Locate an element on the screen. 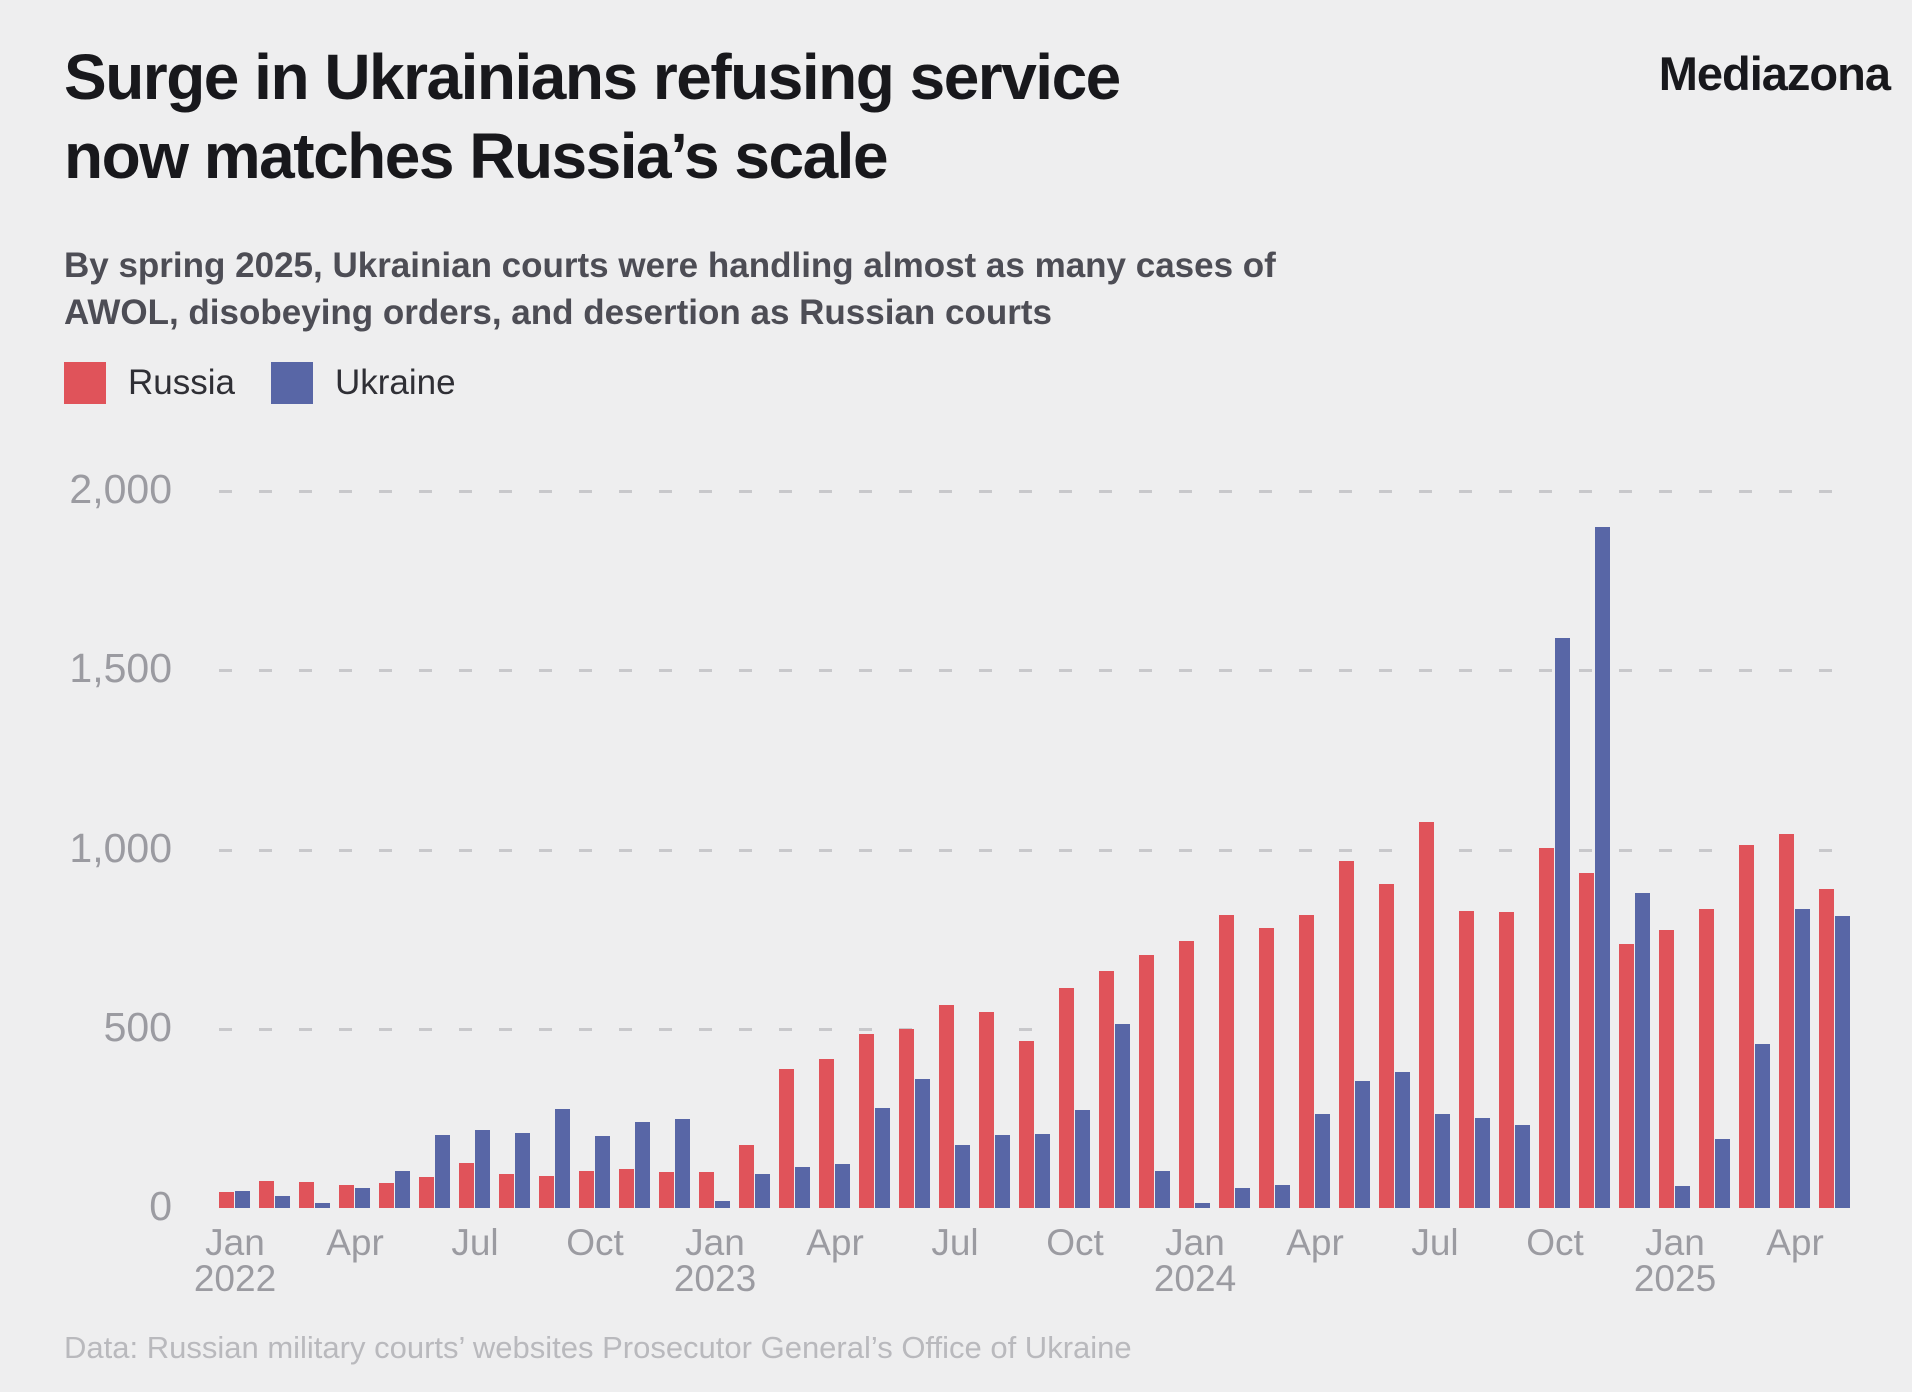 The height and width of the screenshot is (1392, 1912). bar-russia-dec-2024 is located at coordinates (1626, 1075).